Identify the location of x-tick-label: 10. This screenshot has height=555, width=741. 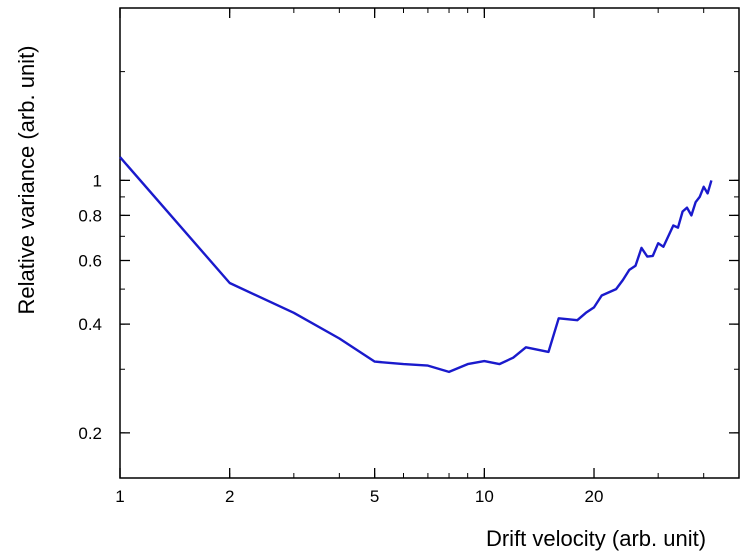
(484, 496).